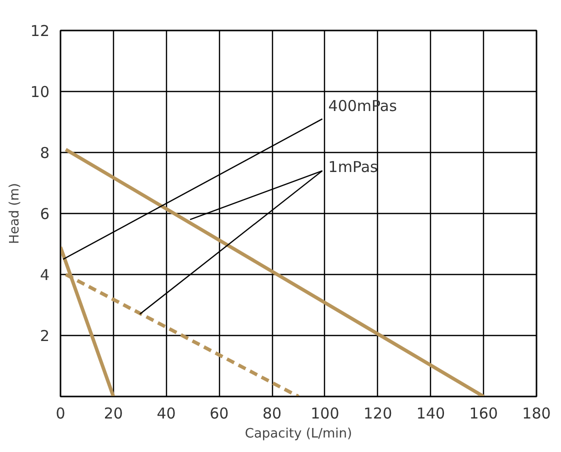 The height and width of the screenshot is (452, 561). What do you see at coordinates (378, 413) in the screenshot?
I see `x-tick-label: 120` at bounding box center [378, 413].